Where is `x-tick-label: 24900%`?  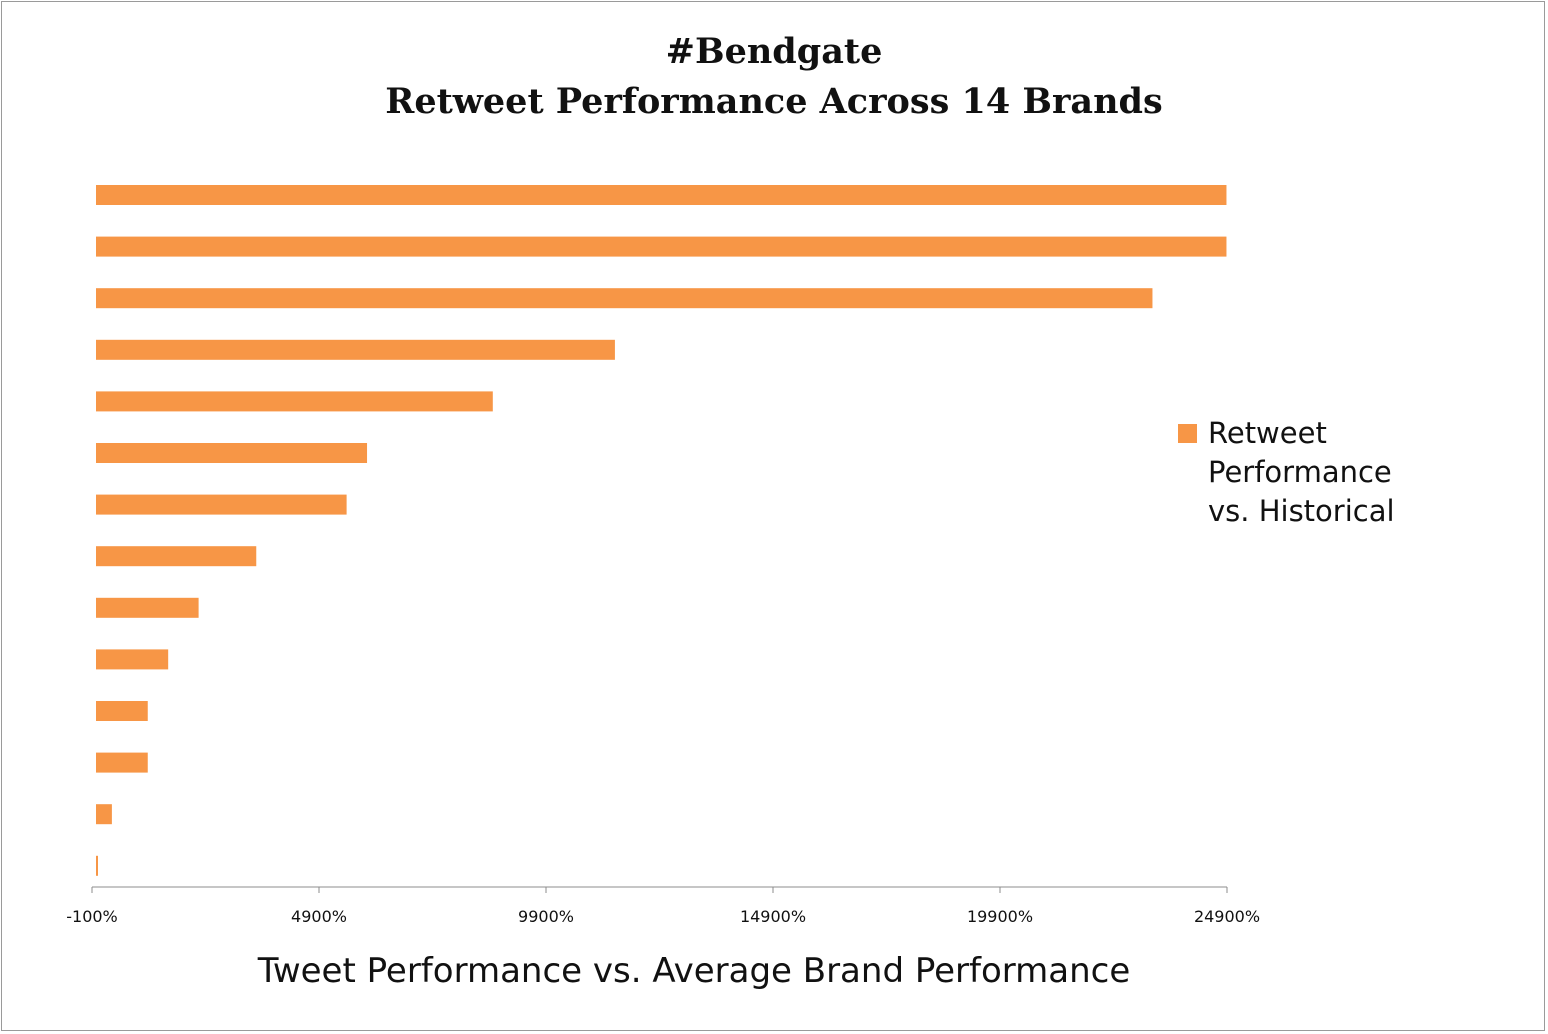
x-tick-label: 24900% is located at coordinates (1227, 916).